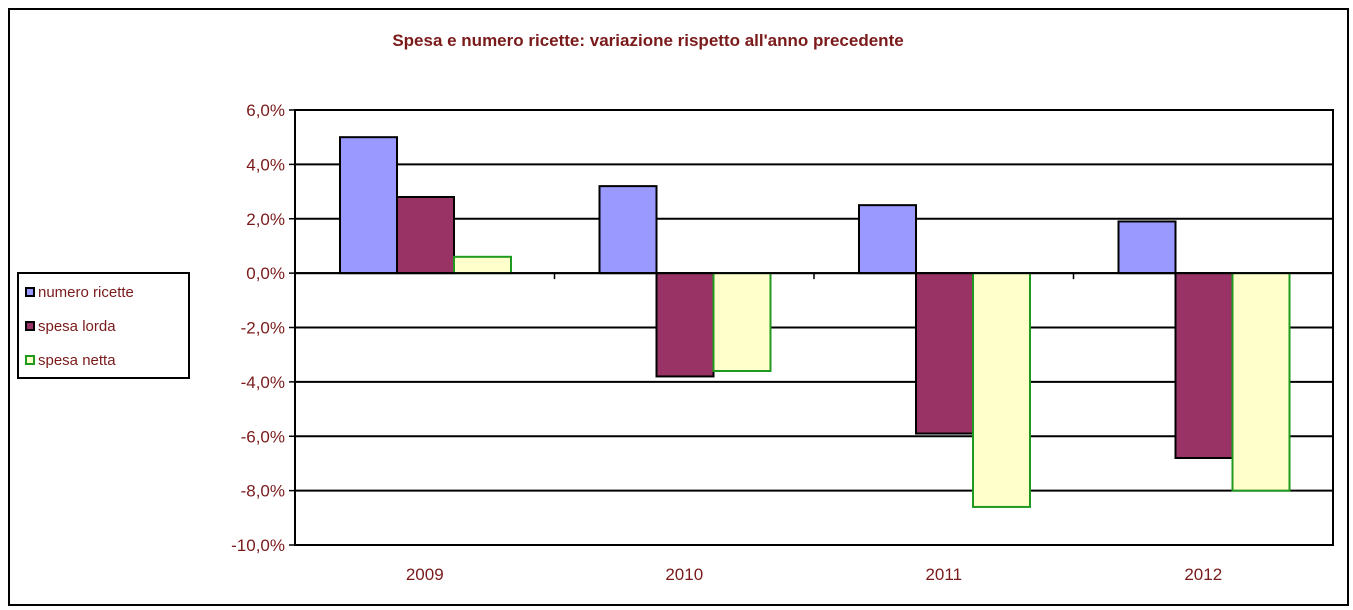 The image size is (1353, 610). Describe the element at coordinates (943, 574) in the screenshot. I see `x-tick-label: 2011` at that location.